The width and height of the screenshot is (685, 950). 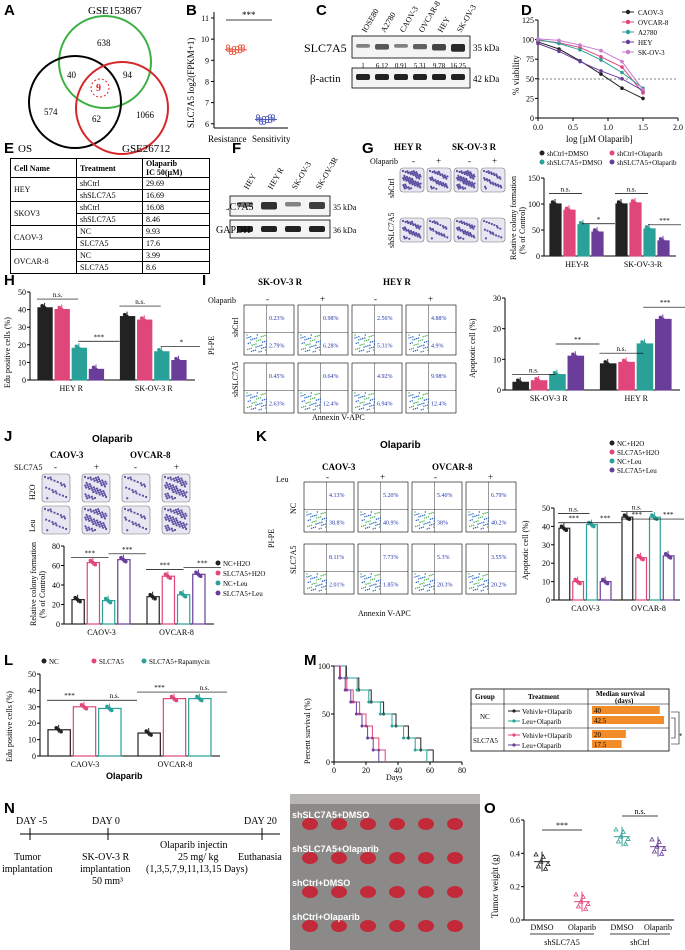 I want to click on treatment-label: Olaparib, so click(x=384, y=161).